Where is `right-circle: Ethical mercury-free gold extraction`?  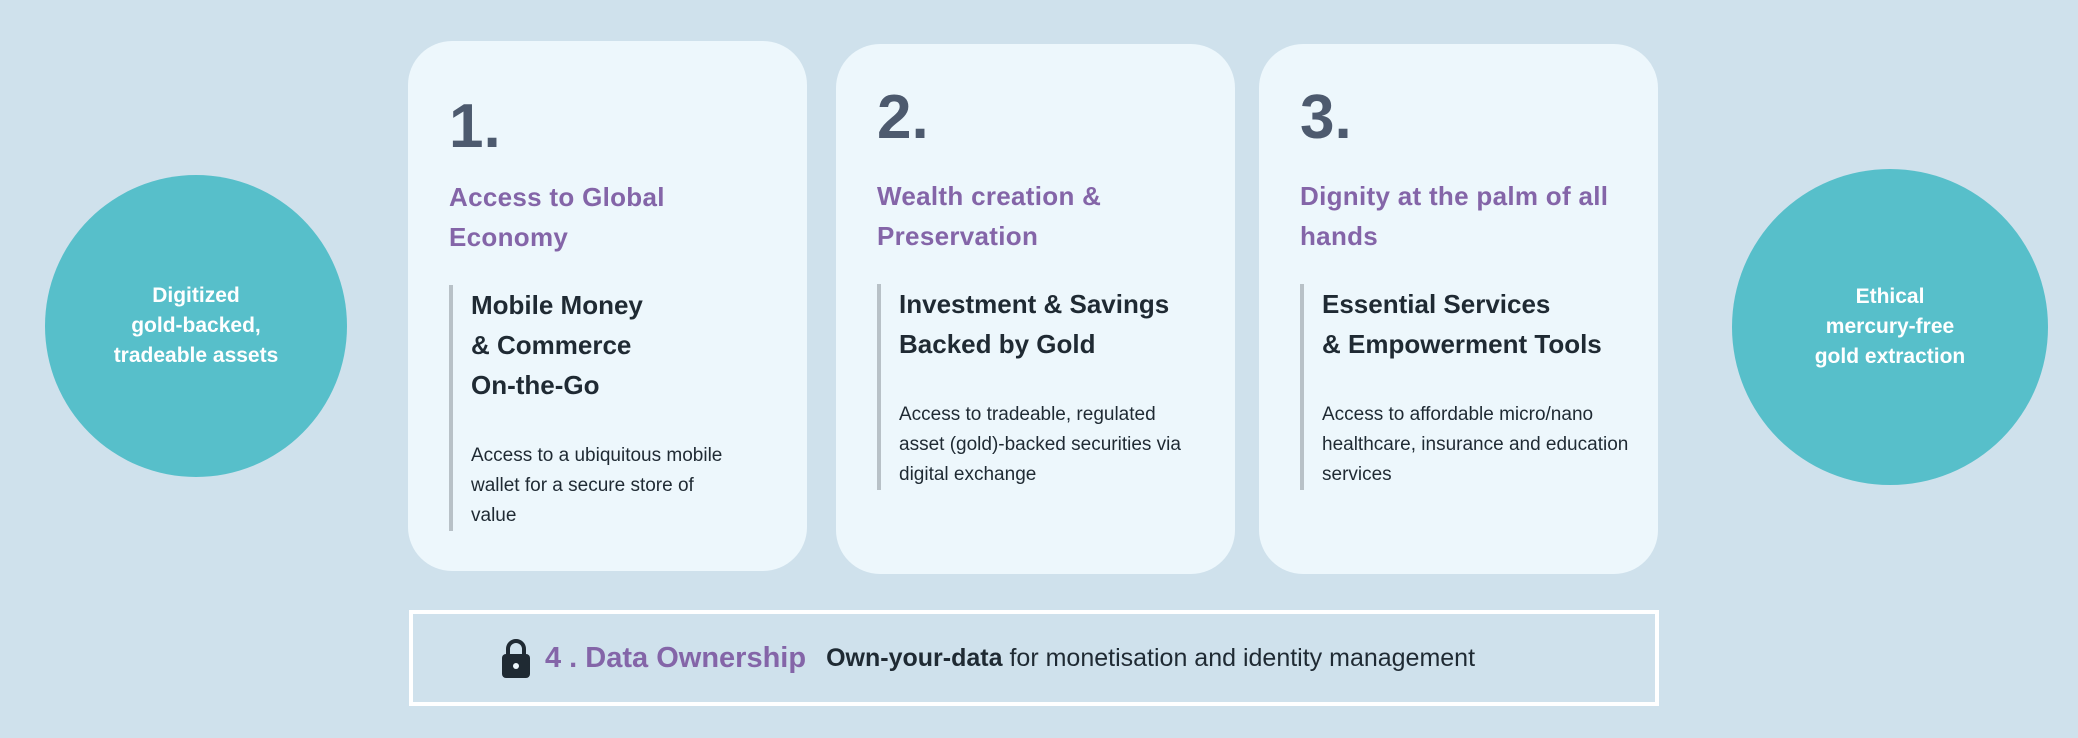
right-circle: Ethical mercury-free gold extraction is located at coordinates (1890, 327).